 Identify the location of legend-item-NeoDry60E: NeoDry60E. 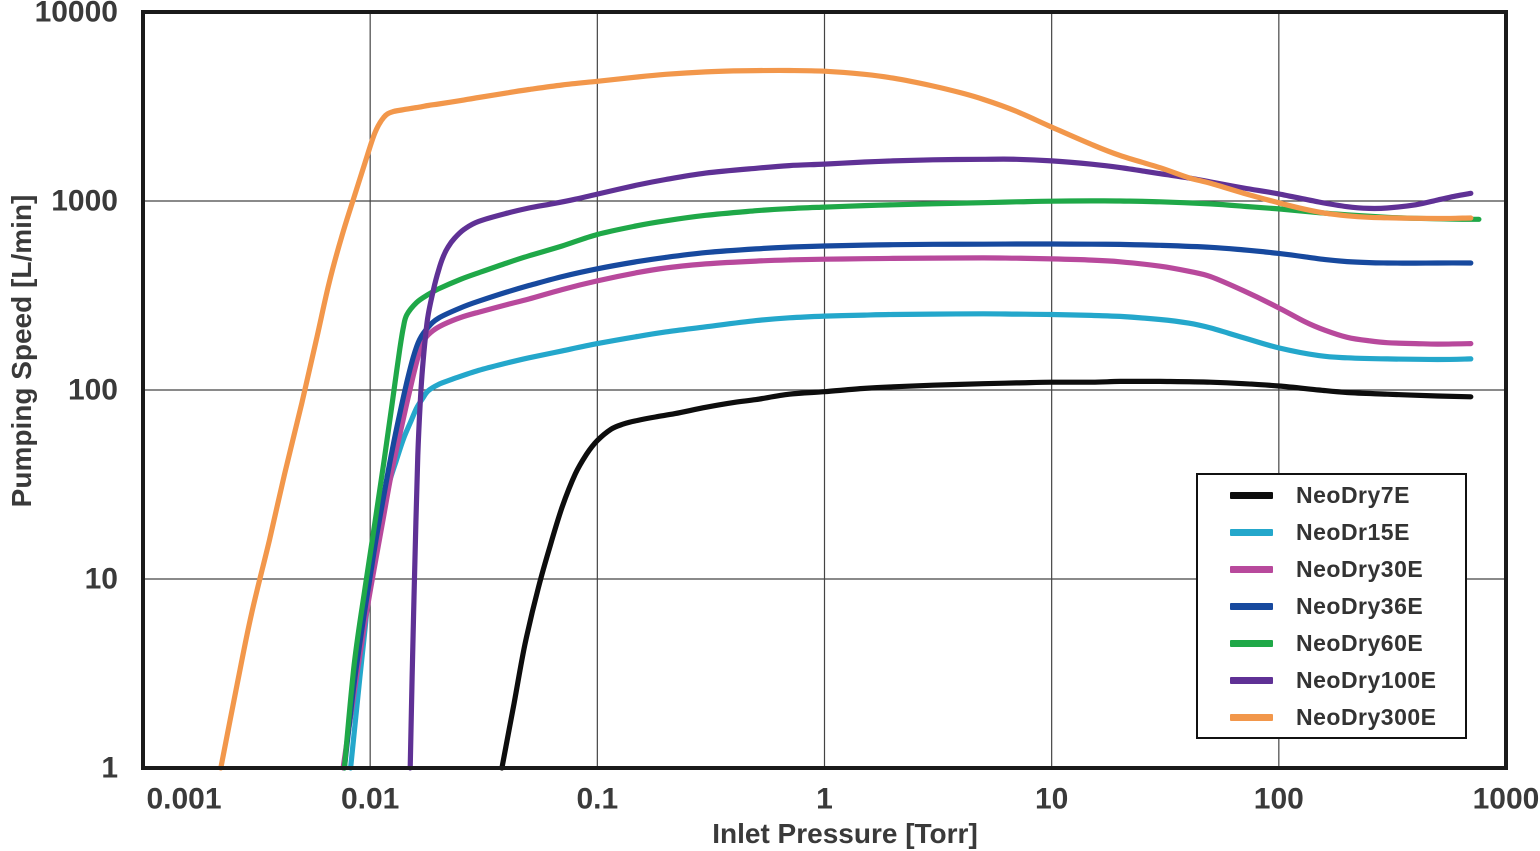
(1331, 643).